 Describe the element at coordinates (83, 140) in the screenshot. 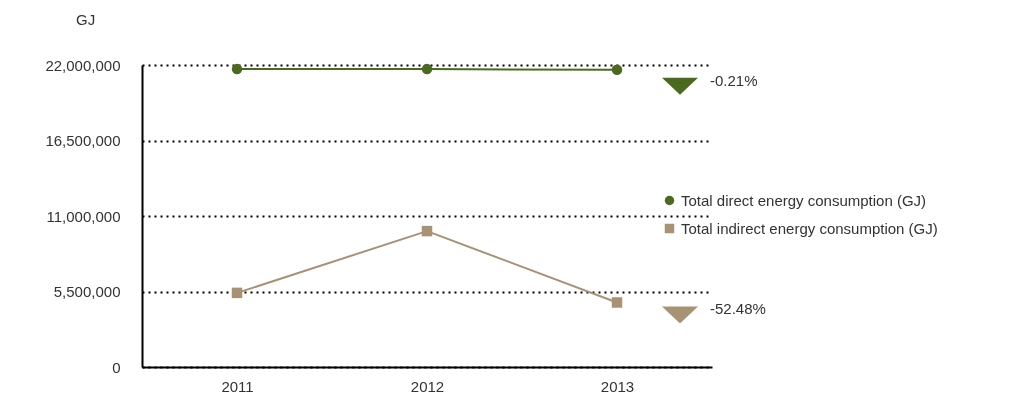

I see `y-tick-label: 16,500,000` at that location.